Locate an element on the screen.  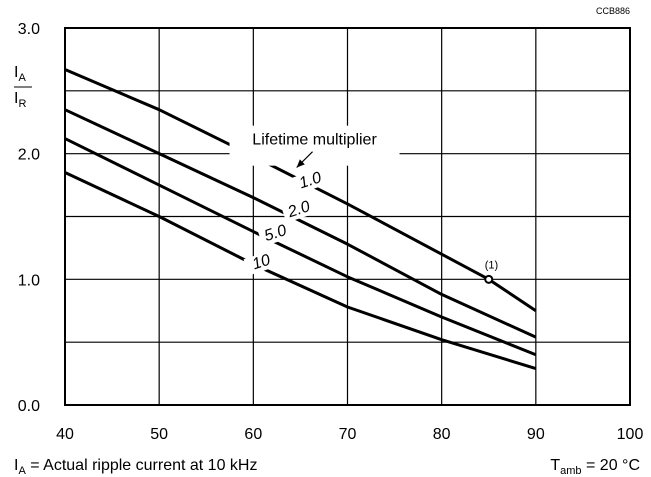
series-label-group-10: 10 is located at coordinates (261, 262).